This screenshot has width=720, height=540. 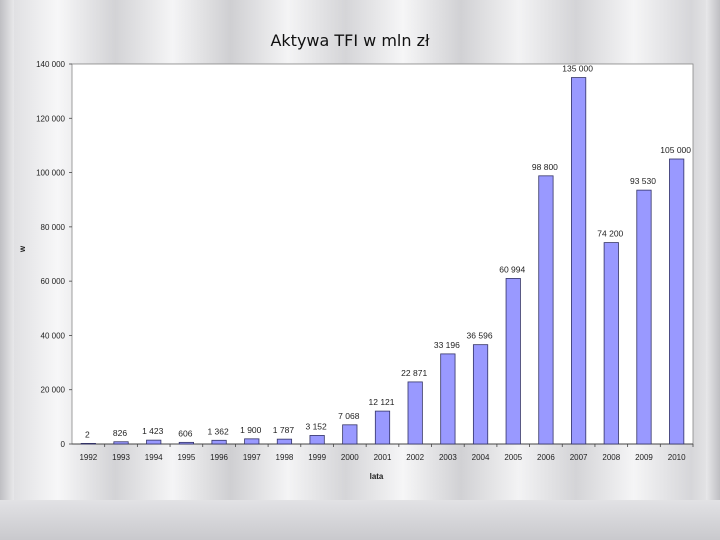 I want to click on x-tick-label: 2003, so click(x=448, y=457).